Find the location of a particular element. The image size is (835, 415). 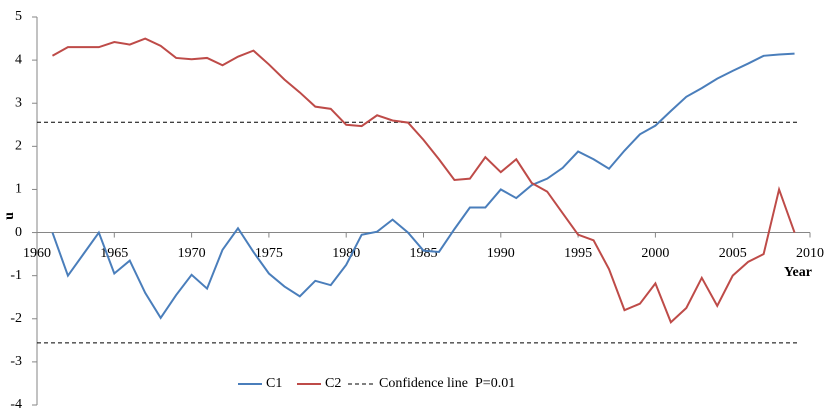

y-tick-label: 2 is located at coordinates (18, 146).